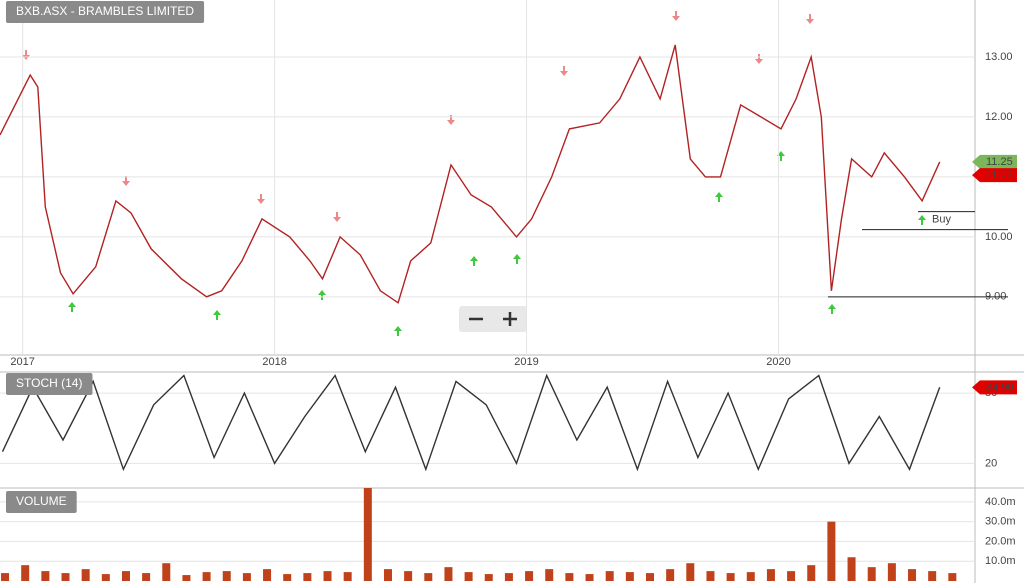  What do you see at coordinates (999, 117) in the screenshot?
I see `y-tick-label: 12.00` at bounding box center [999, 117].